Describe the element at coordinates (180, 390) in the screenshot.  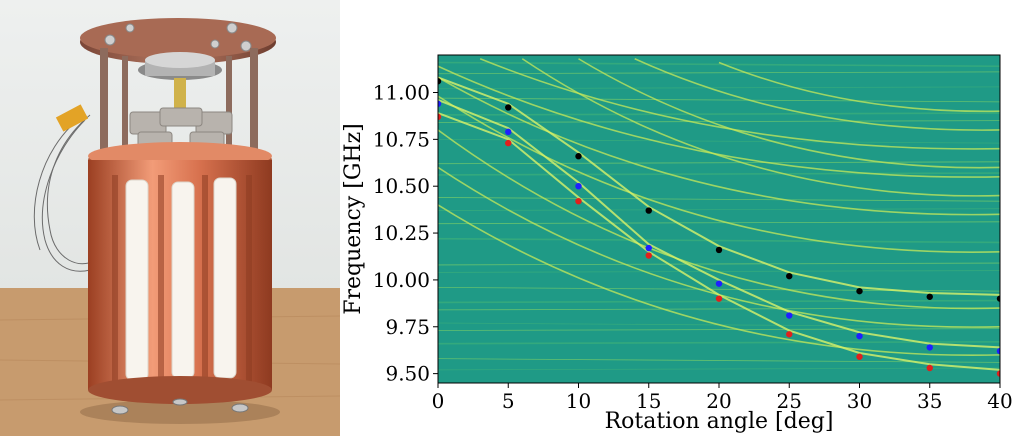
I see `cylinder-bottom-rim` at that location.